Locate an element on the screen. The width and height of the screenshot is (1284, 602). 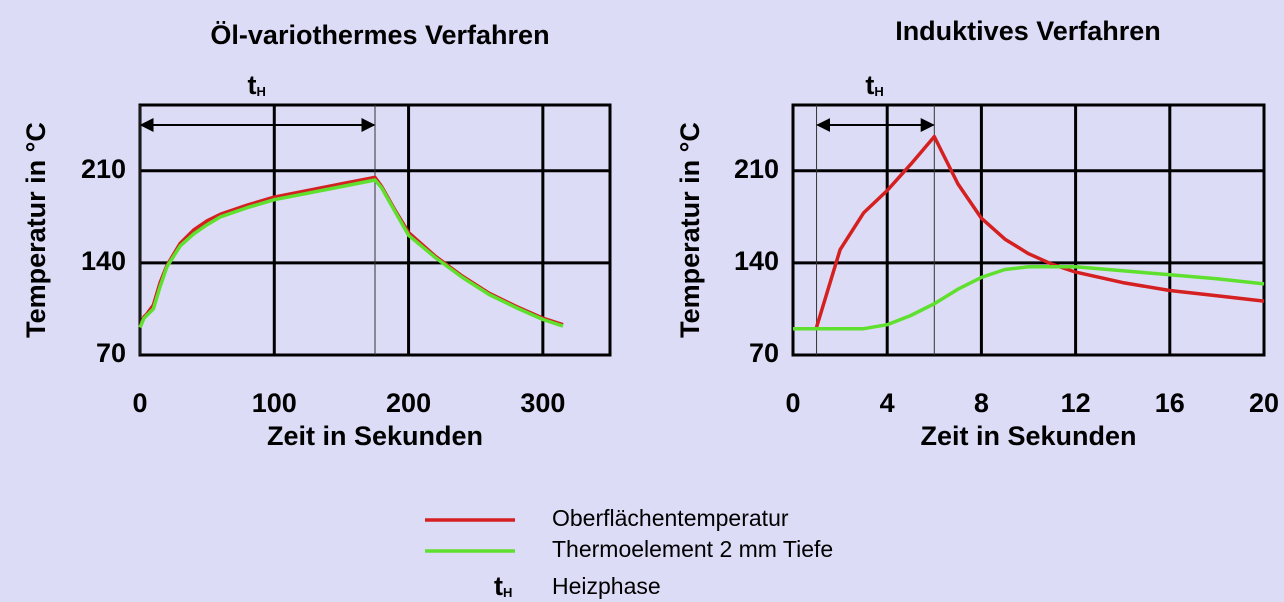
chart-title: Öl-variothermes Verfahren is located at coordinates (379, 35).